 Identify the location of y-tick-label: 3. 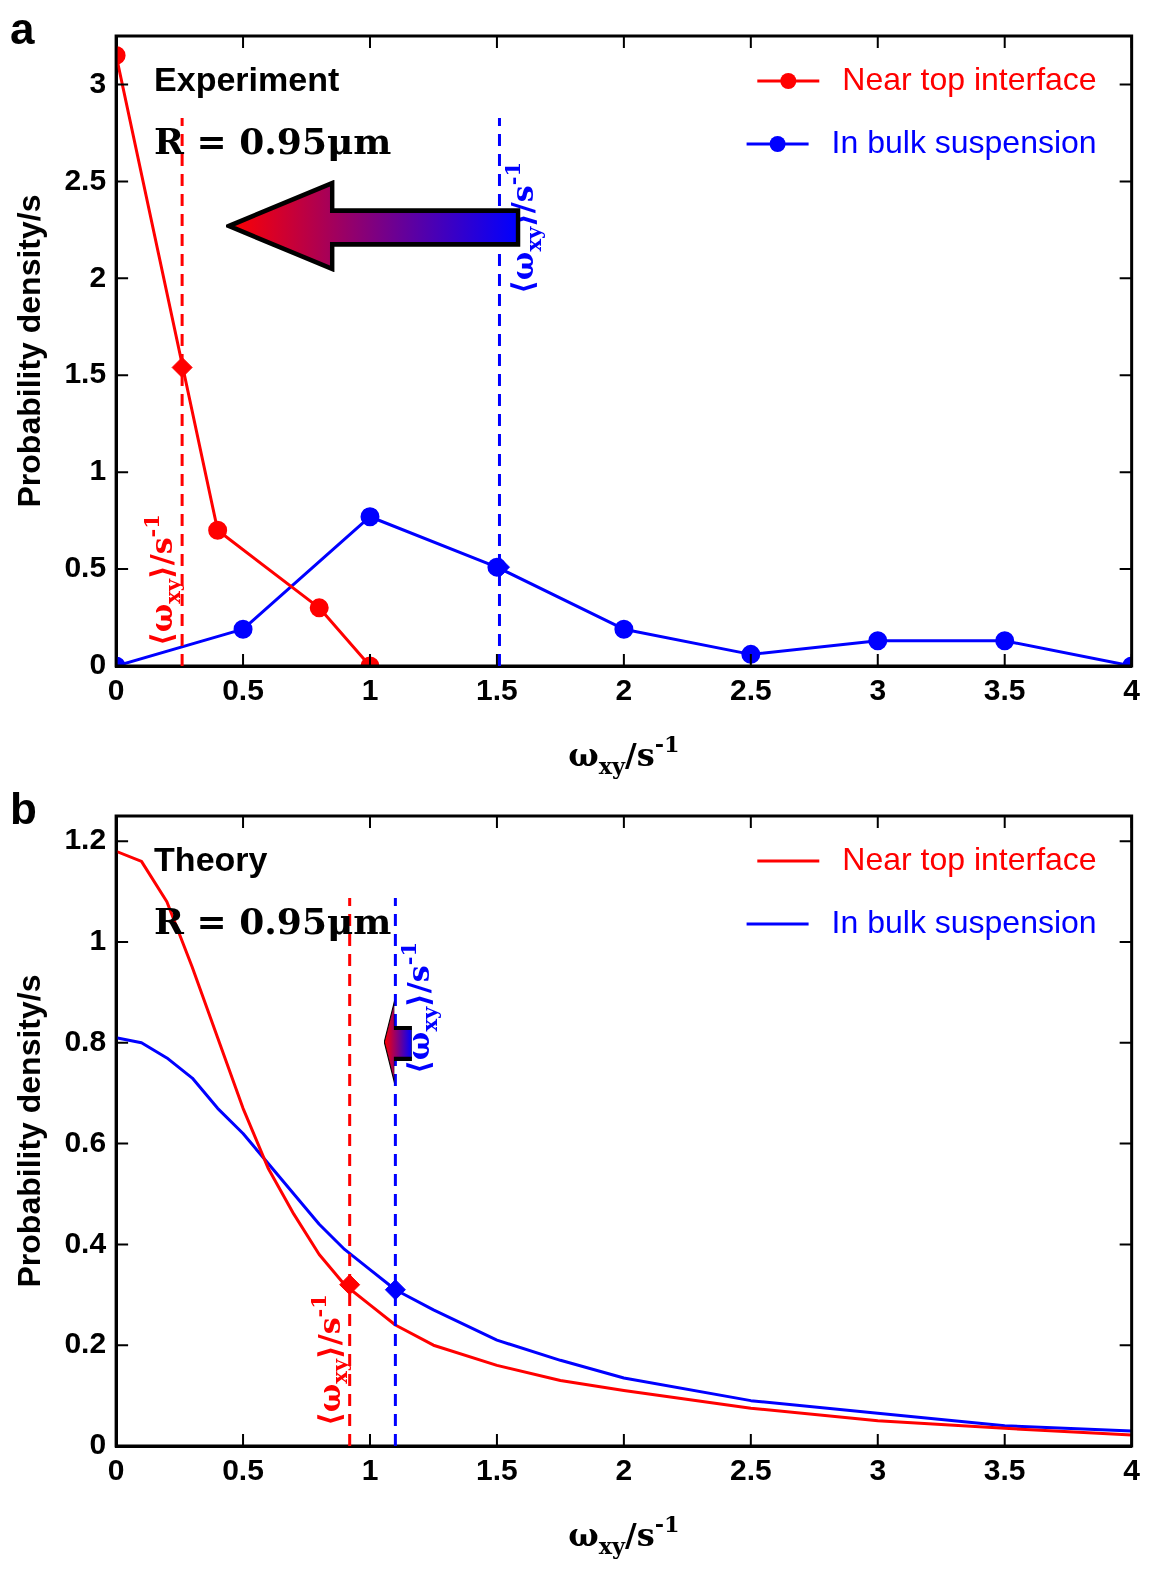
(98, 82).